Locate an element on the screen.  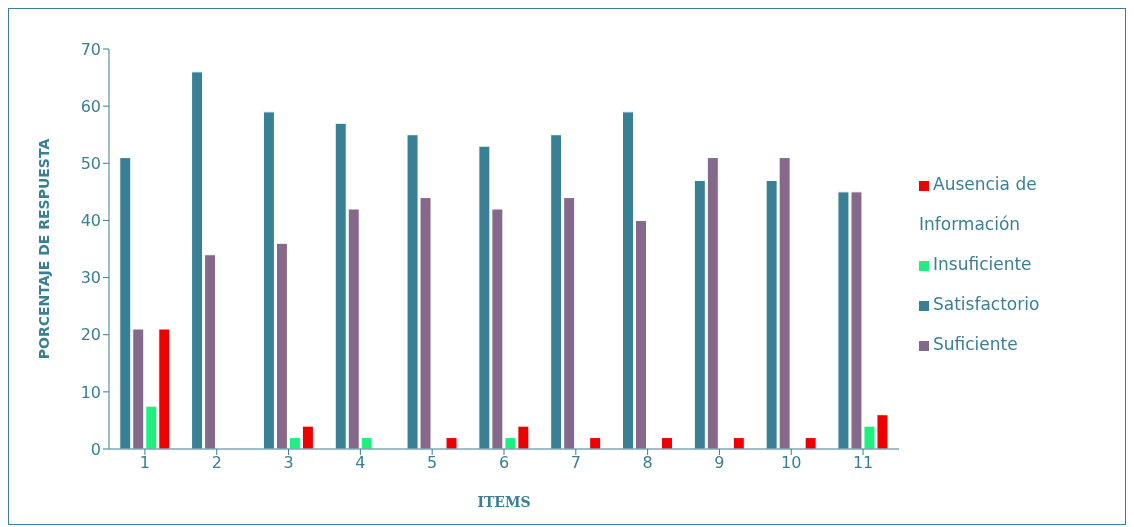
legend-label: Ausencia de Información is located at coordinates (978, 204).